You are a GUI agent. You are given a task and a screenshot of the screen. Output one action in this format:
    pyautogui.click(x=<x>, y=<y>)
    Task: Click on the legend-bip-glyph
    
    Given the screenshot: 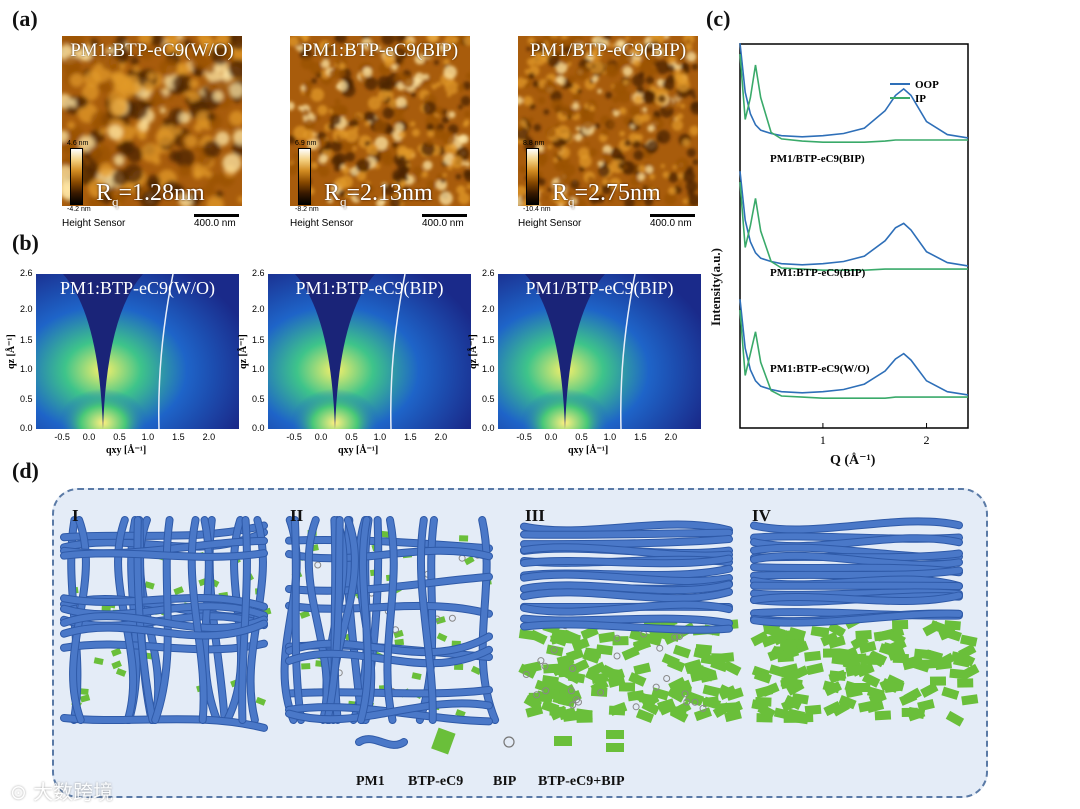 What is the action you would take?
    pyautogui.click(x=509, y=742)
    